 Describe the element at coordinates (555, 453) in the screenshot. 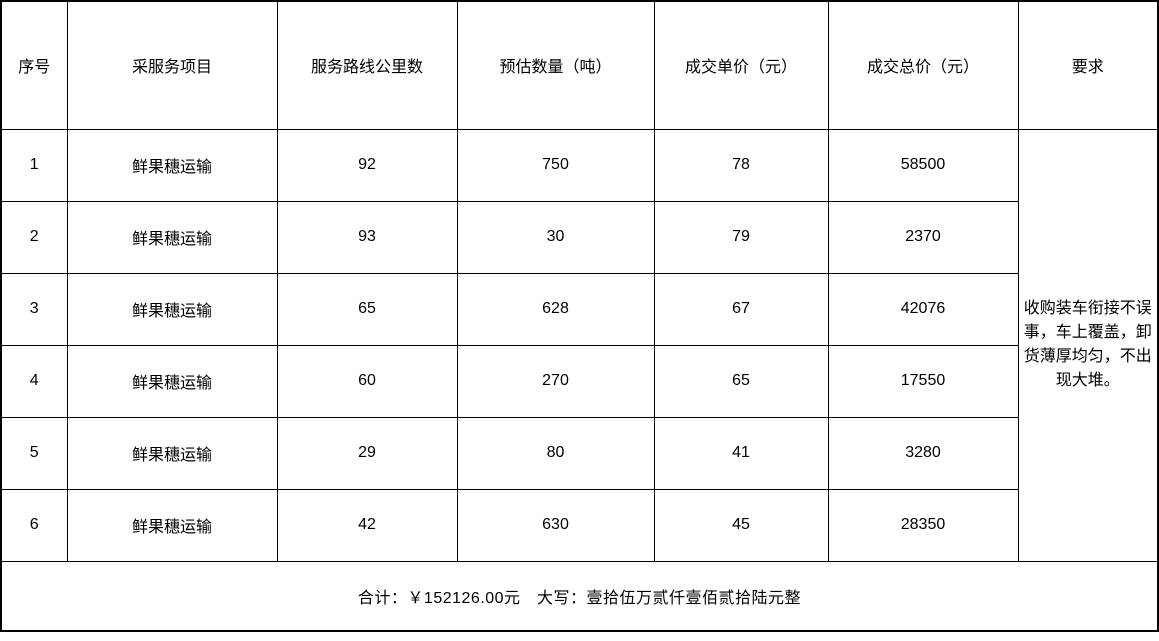

I see `cell-qty: 80` at that location.